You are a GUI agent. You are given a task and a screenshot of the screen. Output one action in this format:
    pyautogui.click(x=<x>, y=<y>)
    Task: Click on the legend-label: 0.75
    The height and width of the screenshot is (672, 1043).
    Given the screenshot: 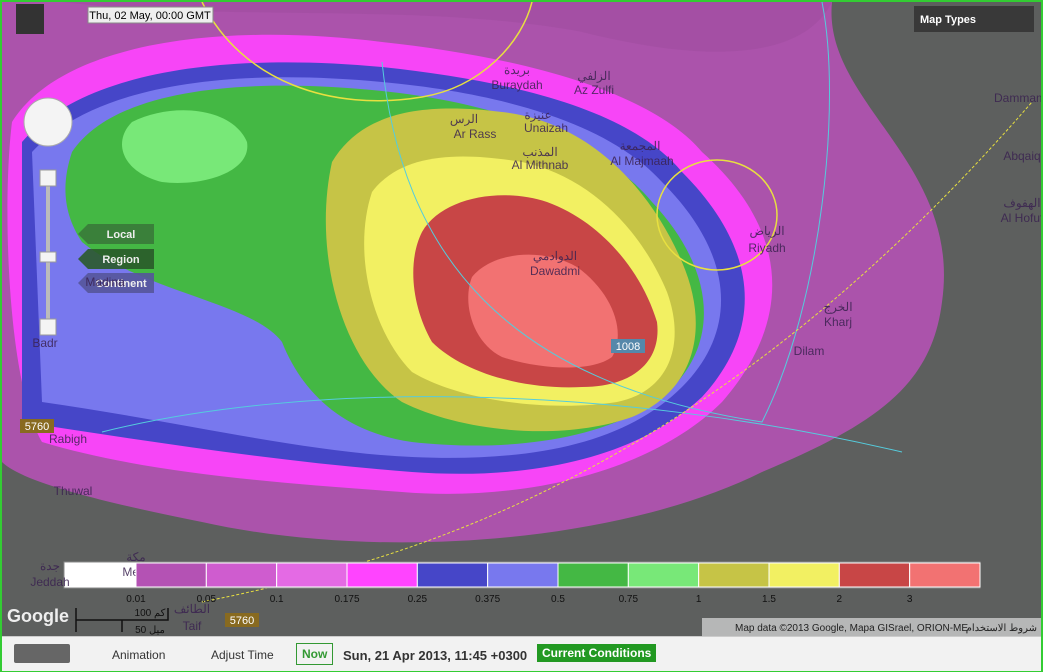 What is the action you would take?
    pyautogui.click(x=629, y=599)
    